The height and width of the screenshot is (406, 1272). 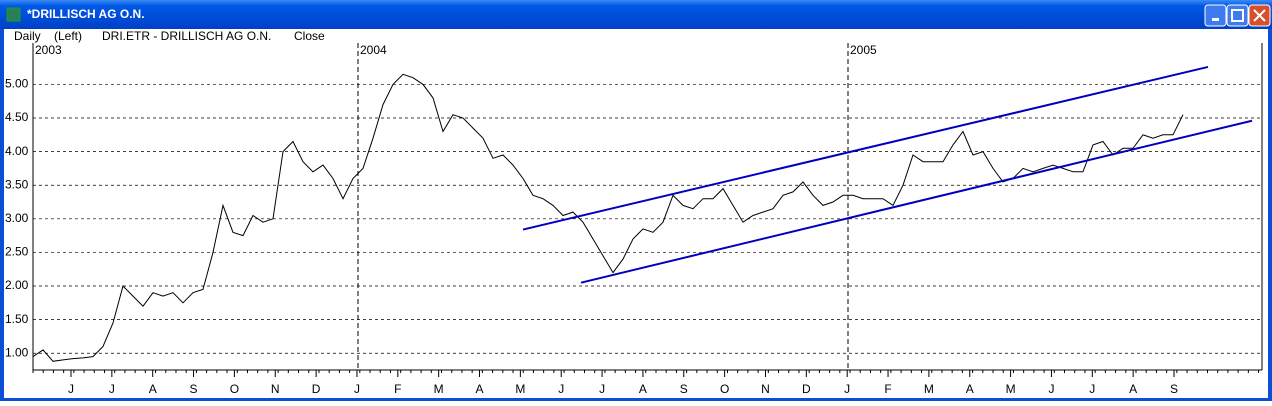 I want to click on axis-side-label: (Left), so click(x=68, y=36).